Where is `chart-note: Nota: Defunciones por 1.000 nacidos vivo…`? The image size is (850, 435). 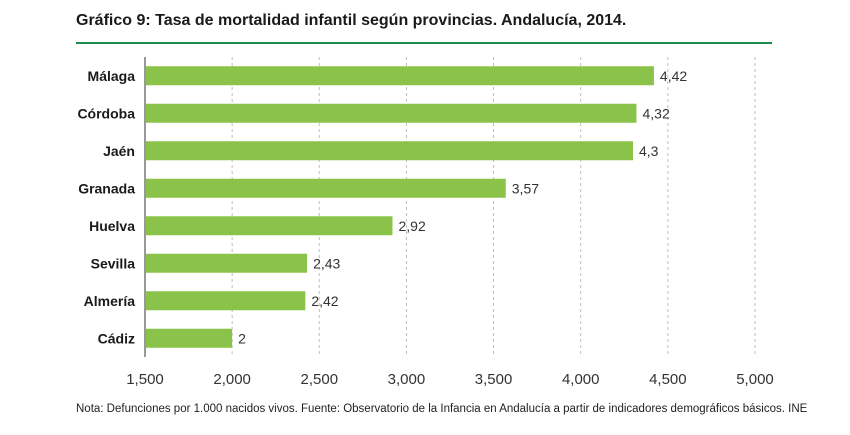
chart-note: Nota: Defunciones por 1.000 nacidos vivo… is located at coordinates (442, 409).